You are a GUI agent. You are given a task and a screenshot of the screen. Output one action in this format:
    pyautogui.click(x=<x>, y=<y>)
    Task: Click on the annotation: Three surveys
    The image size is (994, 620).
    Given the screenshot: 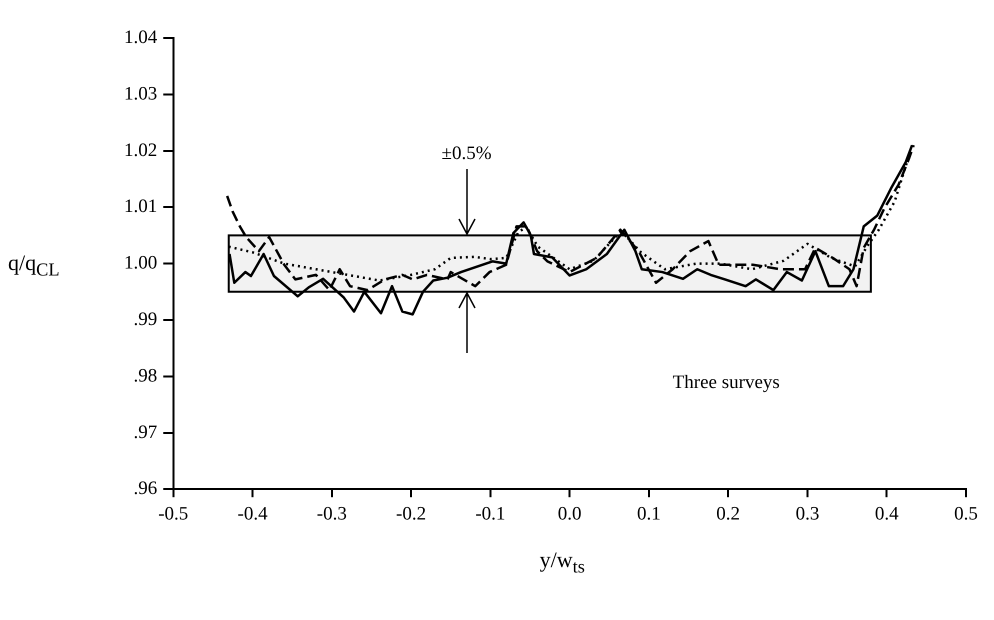 What is the action you would take?
    pyautogui.click(x=726, y=383)
    